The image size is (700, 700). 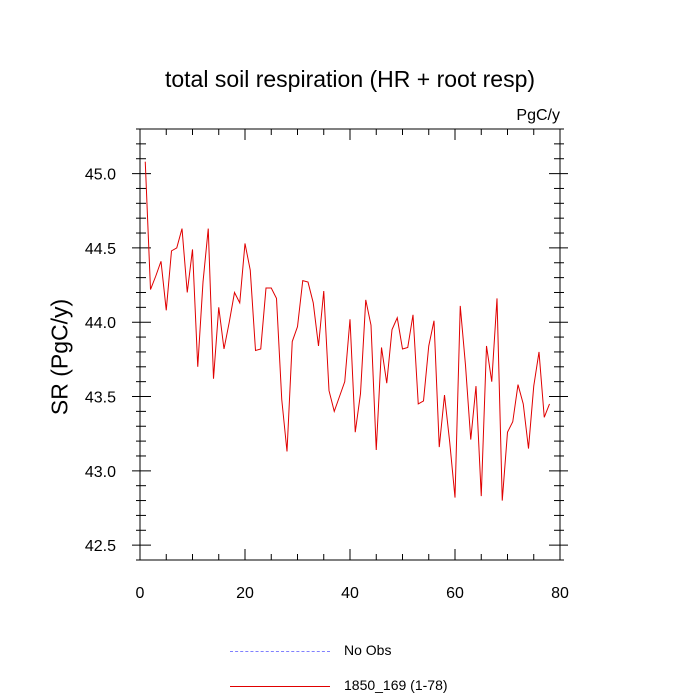 What do you see at coordinates (100, 249) in the screenshot?
I see `y-tick-label: 44.5` at bounding box center [100, 249].